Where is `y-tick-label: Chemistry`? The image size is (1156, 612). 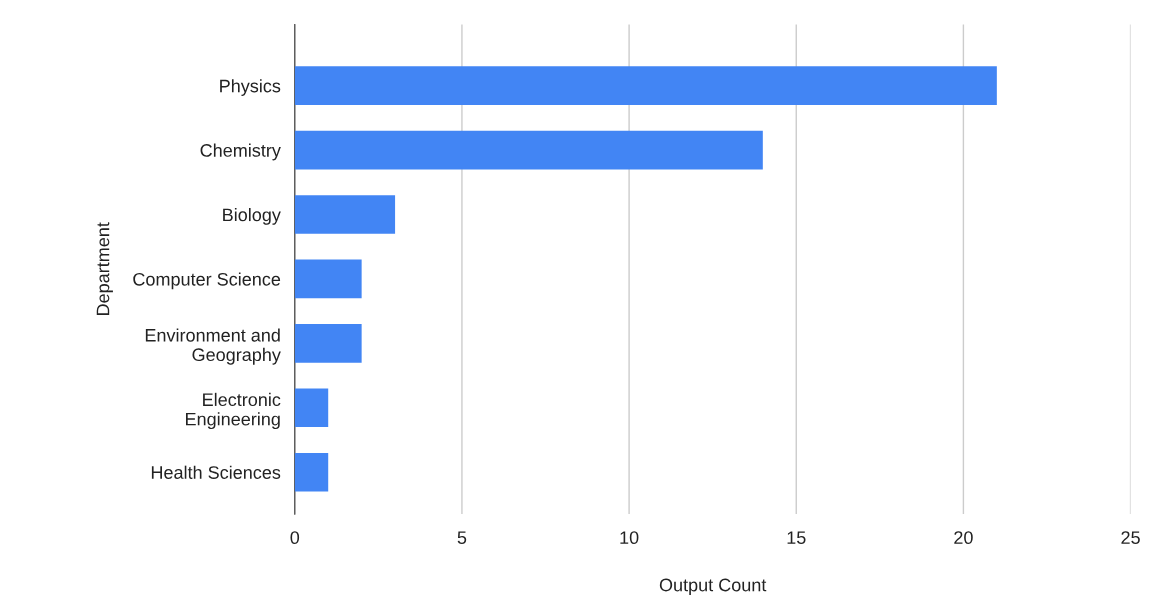 y-tick-label: Chemistry is located at coordinates (240, 152).